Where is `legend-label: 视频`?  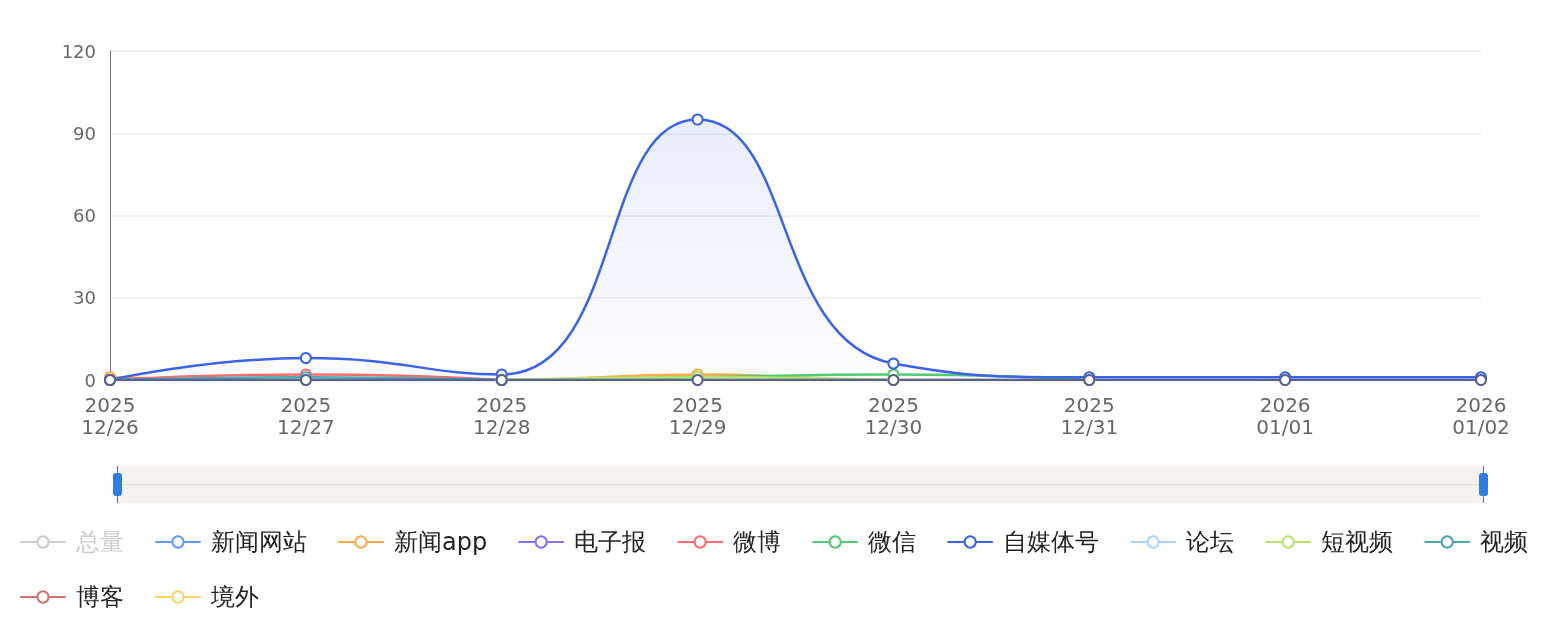
legend-label: 视频 is located at coordinates (1504, 542).